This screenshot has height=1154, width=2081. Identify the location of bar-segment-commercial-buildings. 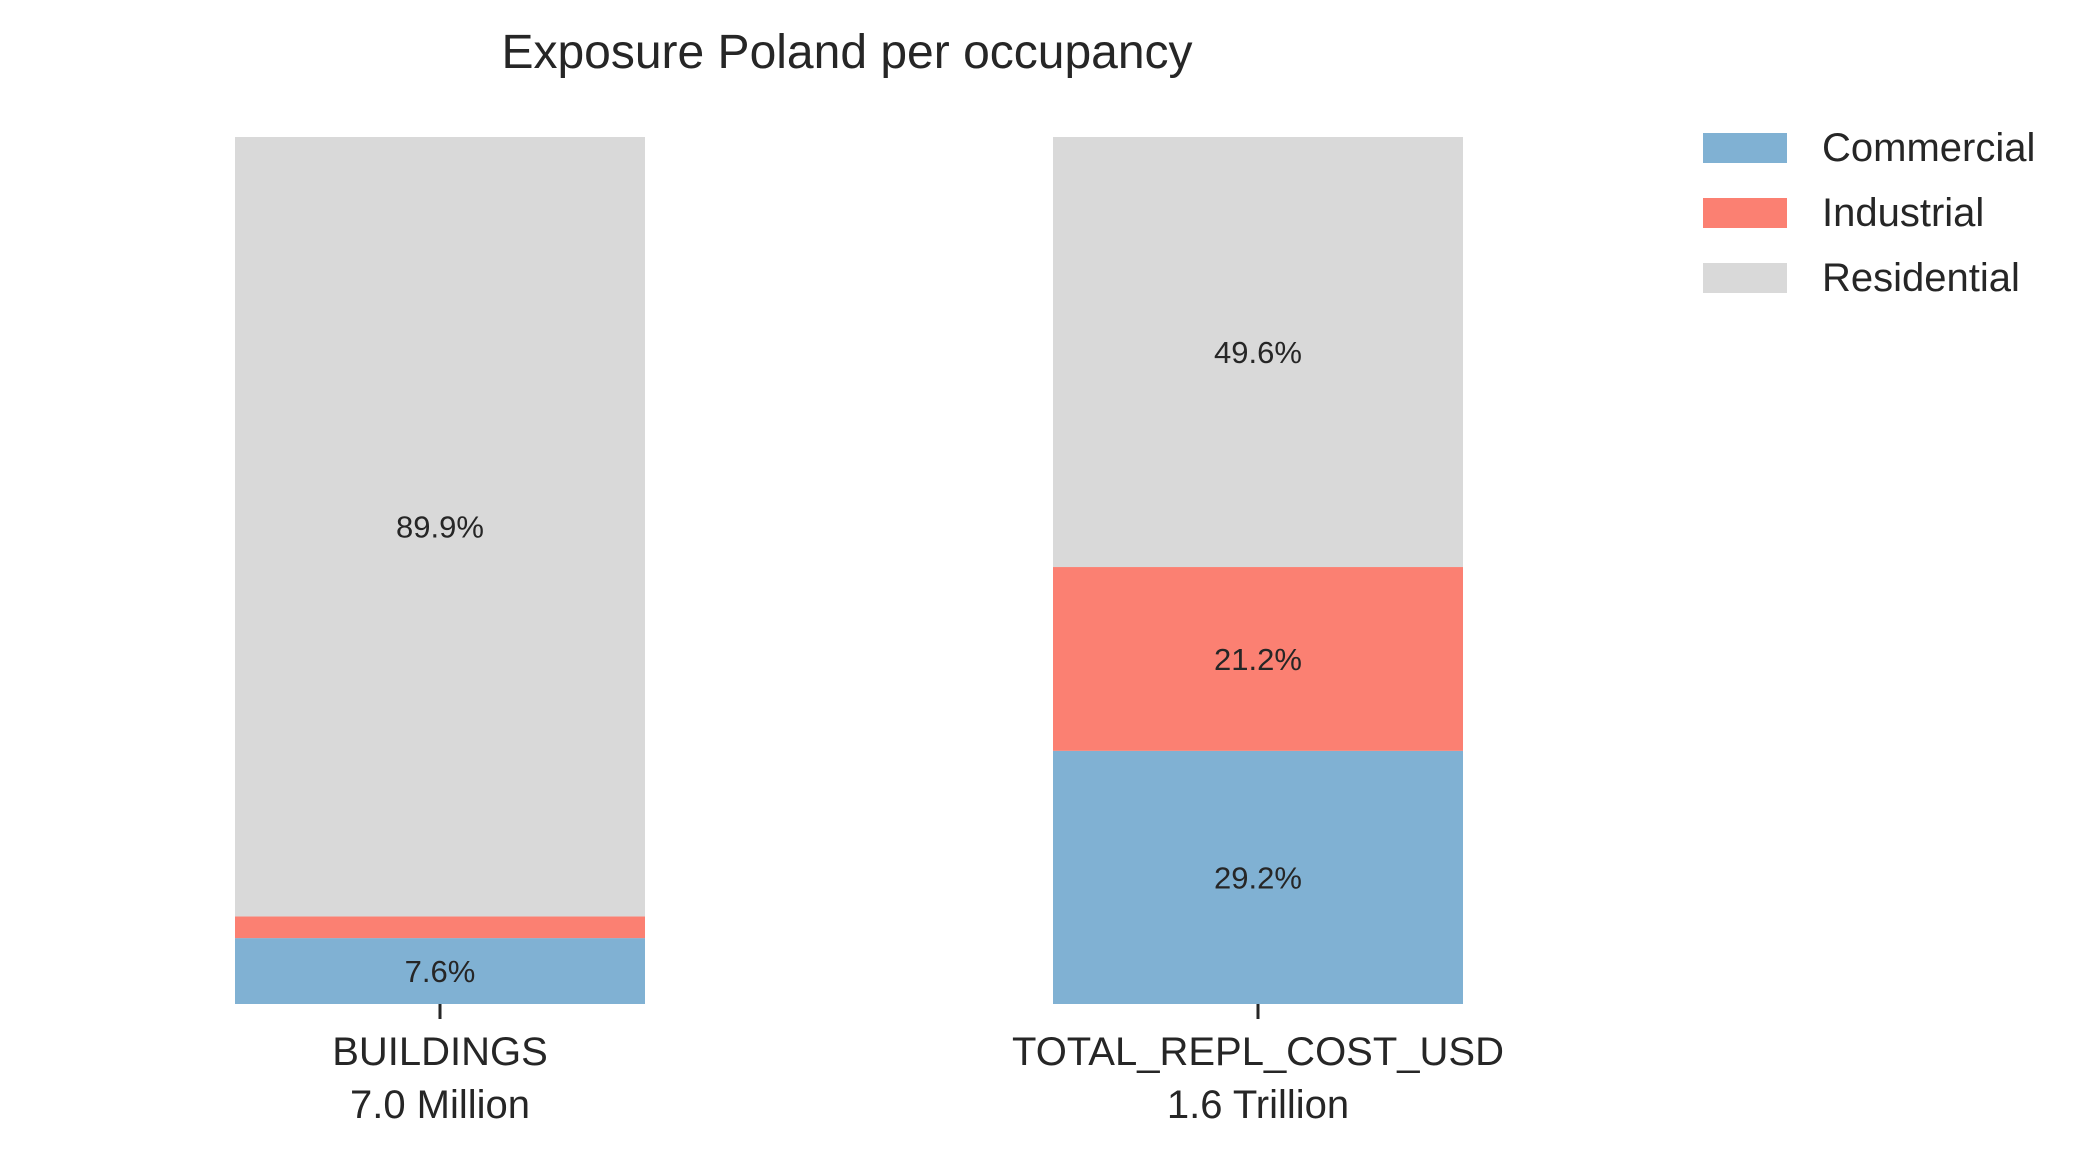
(440, 971).